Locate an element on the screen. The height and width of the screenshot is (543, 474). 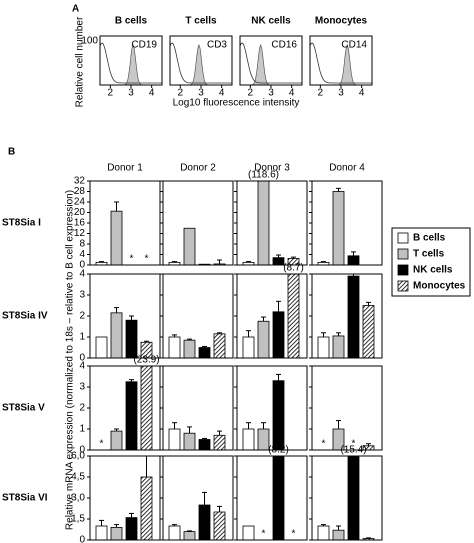
donor-label: Donor 4 is located at coordinates (347, 168).